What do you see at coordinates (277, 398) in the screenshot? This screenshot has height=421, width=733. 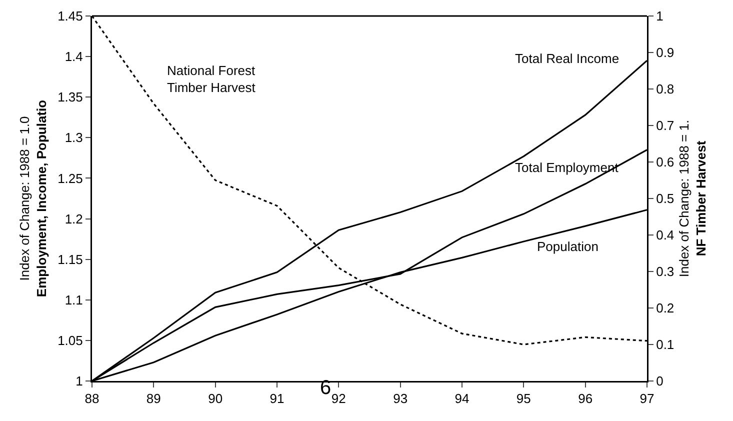 I see `x-tick-label: 91` at bounding box center [277, 398].